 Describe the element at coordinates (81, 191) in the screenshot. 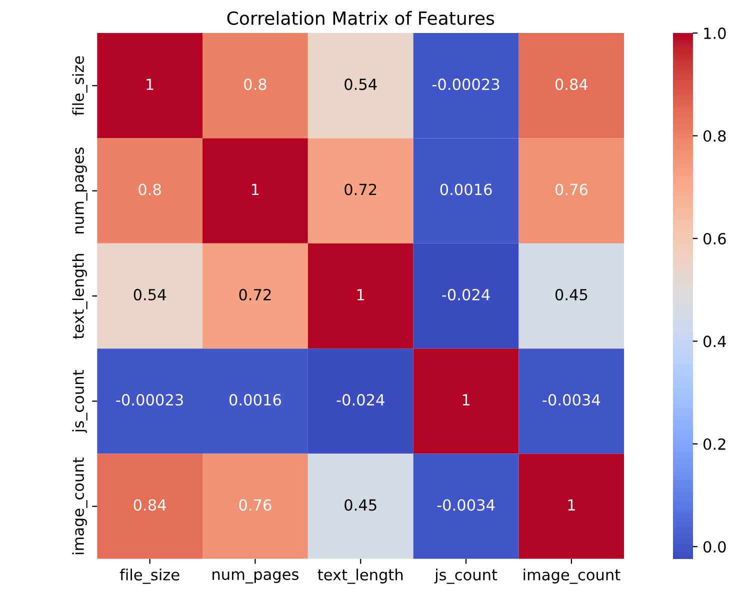

I see `y-tick-label: num_pages` at that location.